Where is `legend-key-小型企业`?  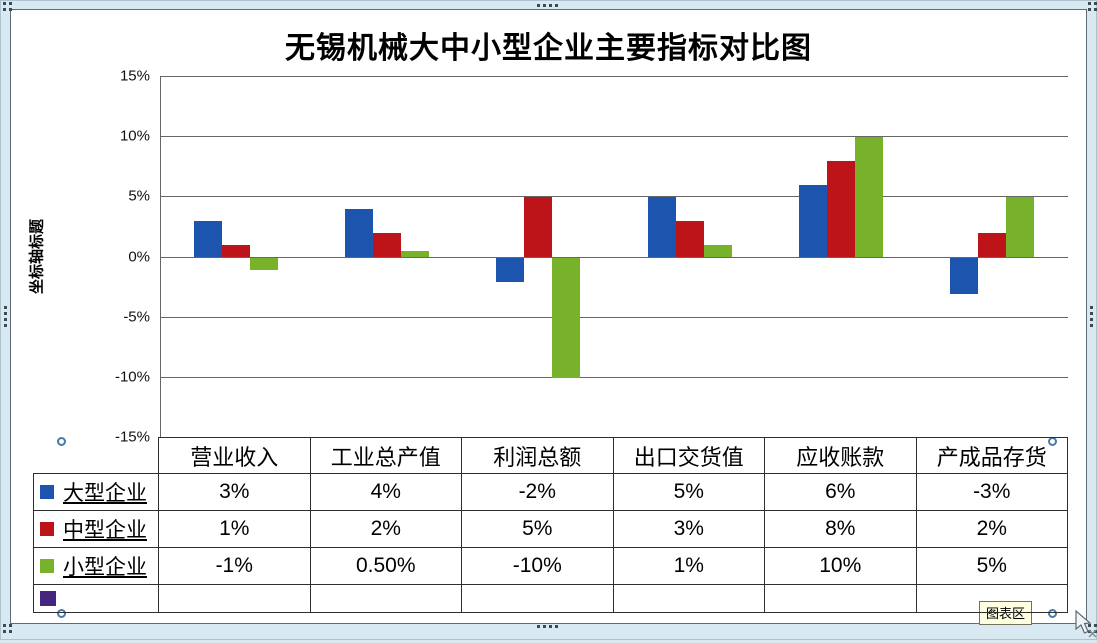
legend-key-小型企业 is located at coordinates (47, 566).